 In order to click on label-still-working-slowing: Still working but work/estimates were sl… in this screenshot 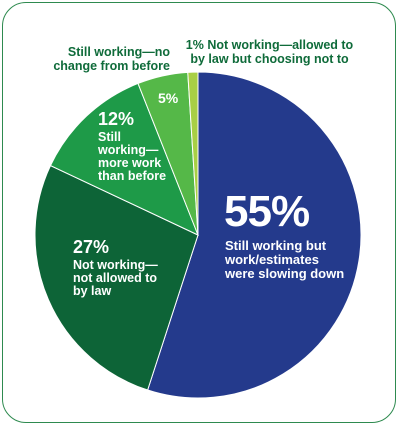, I will do `click(285, 259)`.